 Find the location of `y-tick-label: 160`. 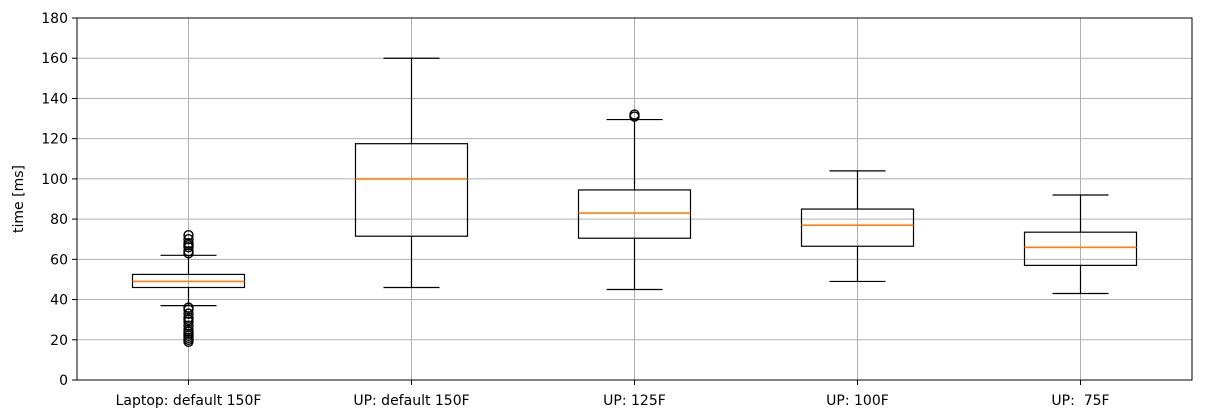

y-tick-label: 160 is located at coordinates (54, 59).